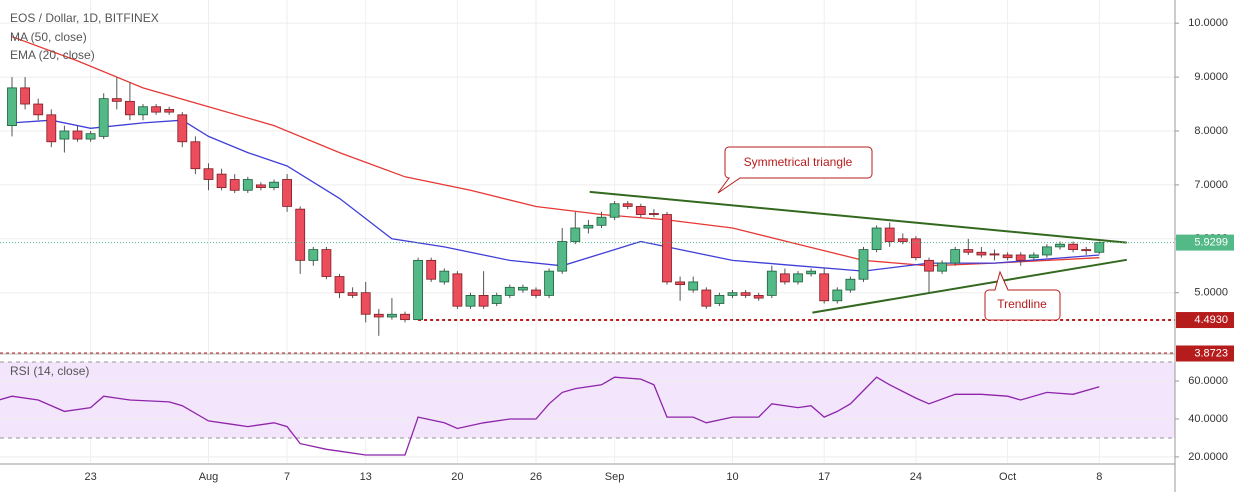 The image size is (1234, 492). Describe the element at coordinates (90, 477) in the screenshot. I see `x-tick-label: 23` at that location.